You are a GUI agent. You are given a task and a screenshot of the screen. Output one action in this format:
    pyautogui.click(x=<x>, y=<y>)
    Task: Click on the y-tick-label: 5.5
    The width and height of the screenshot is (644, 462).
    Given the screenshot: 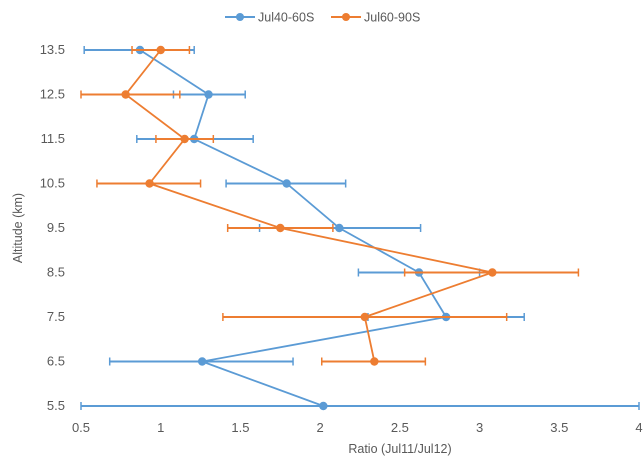 What is the action you would take?
    pyautogui.click(x=56, y=405)
    